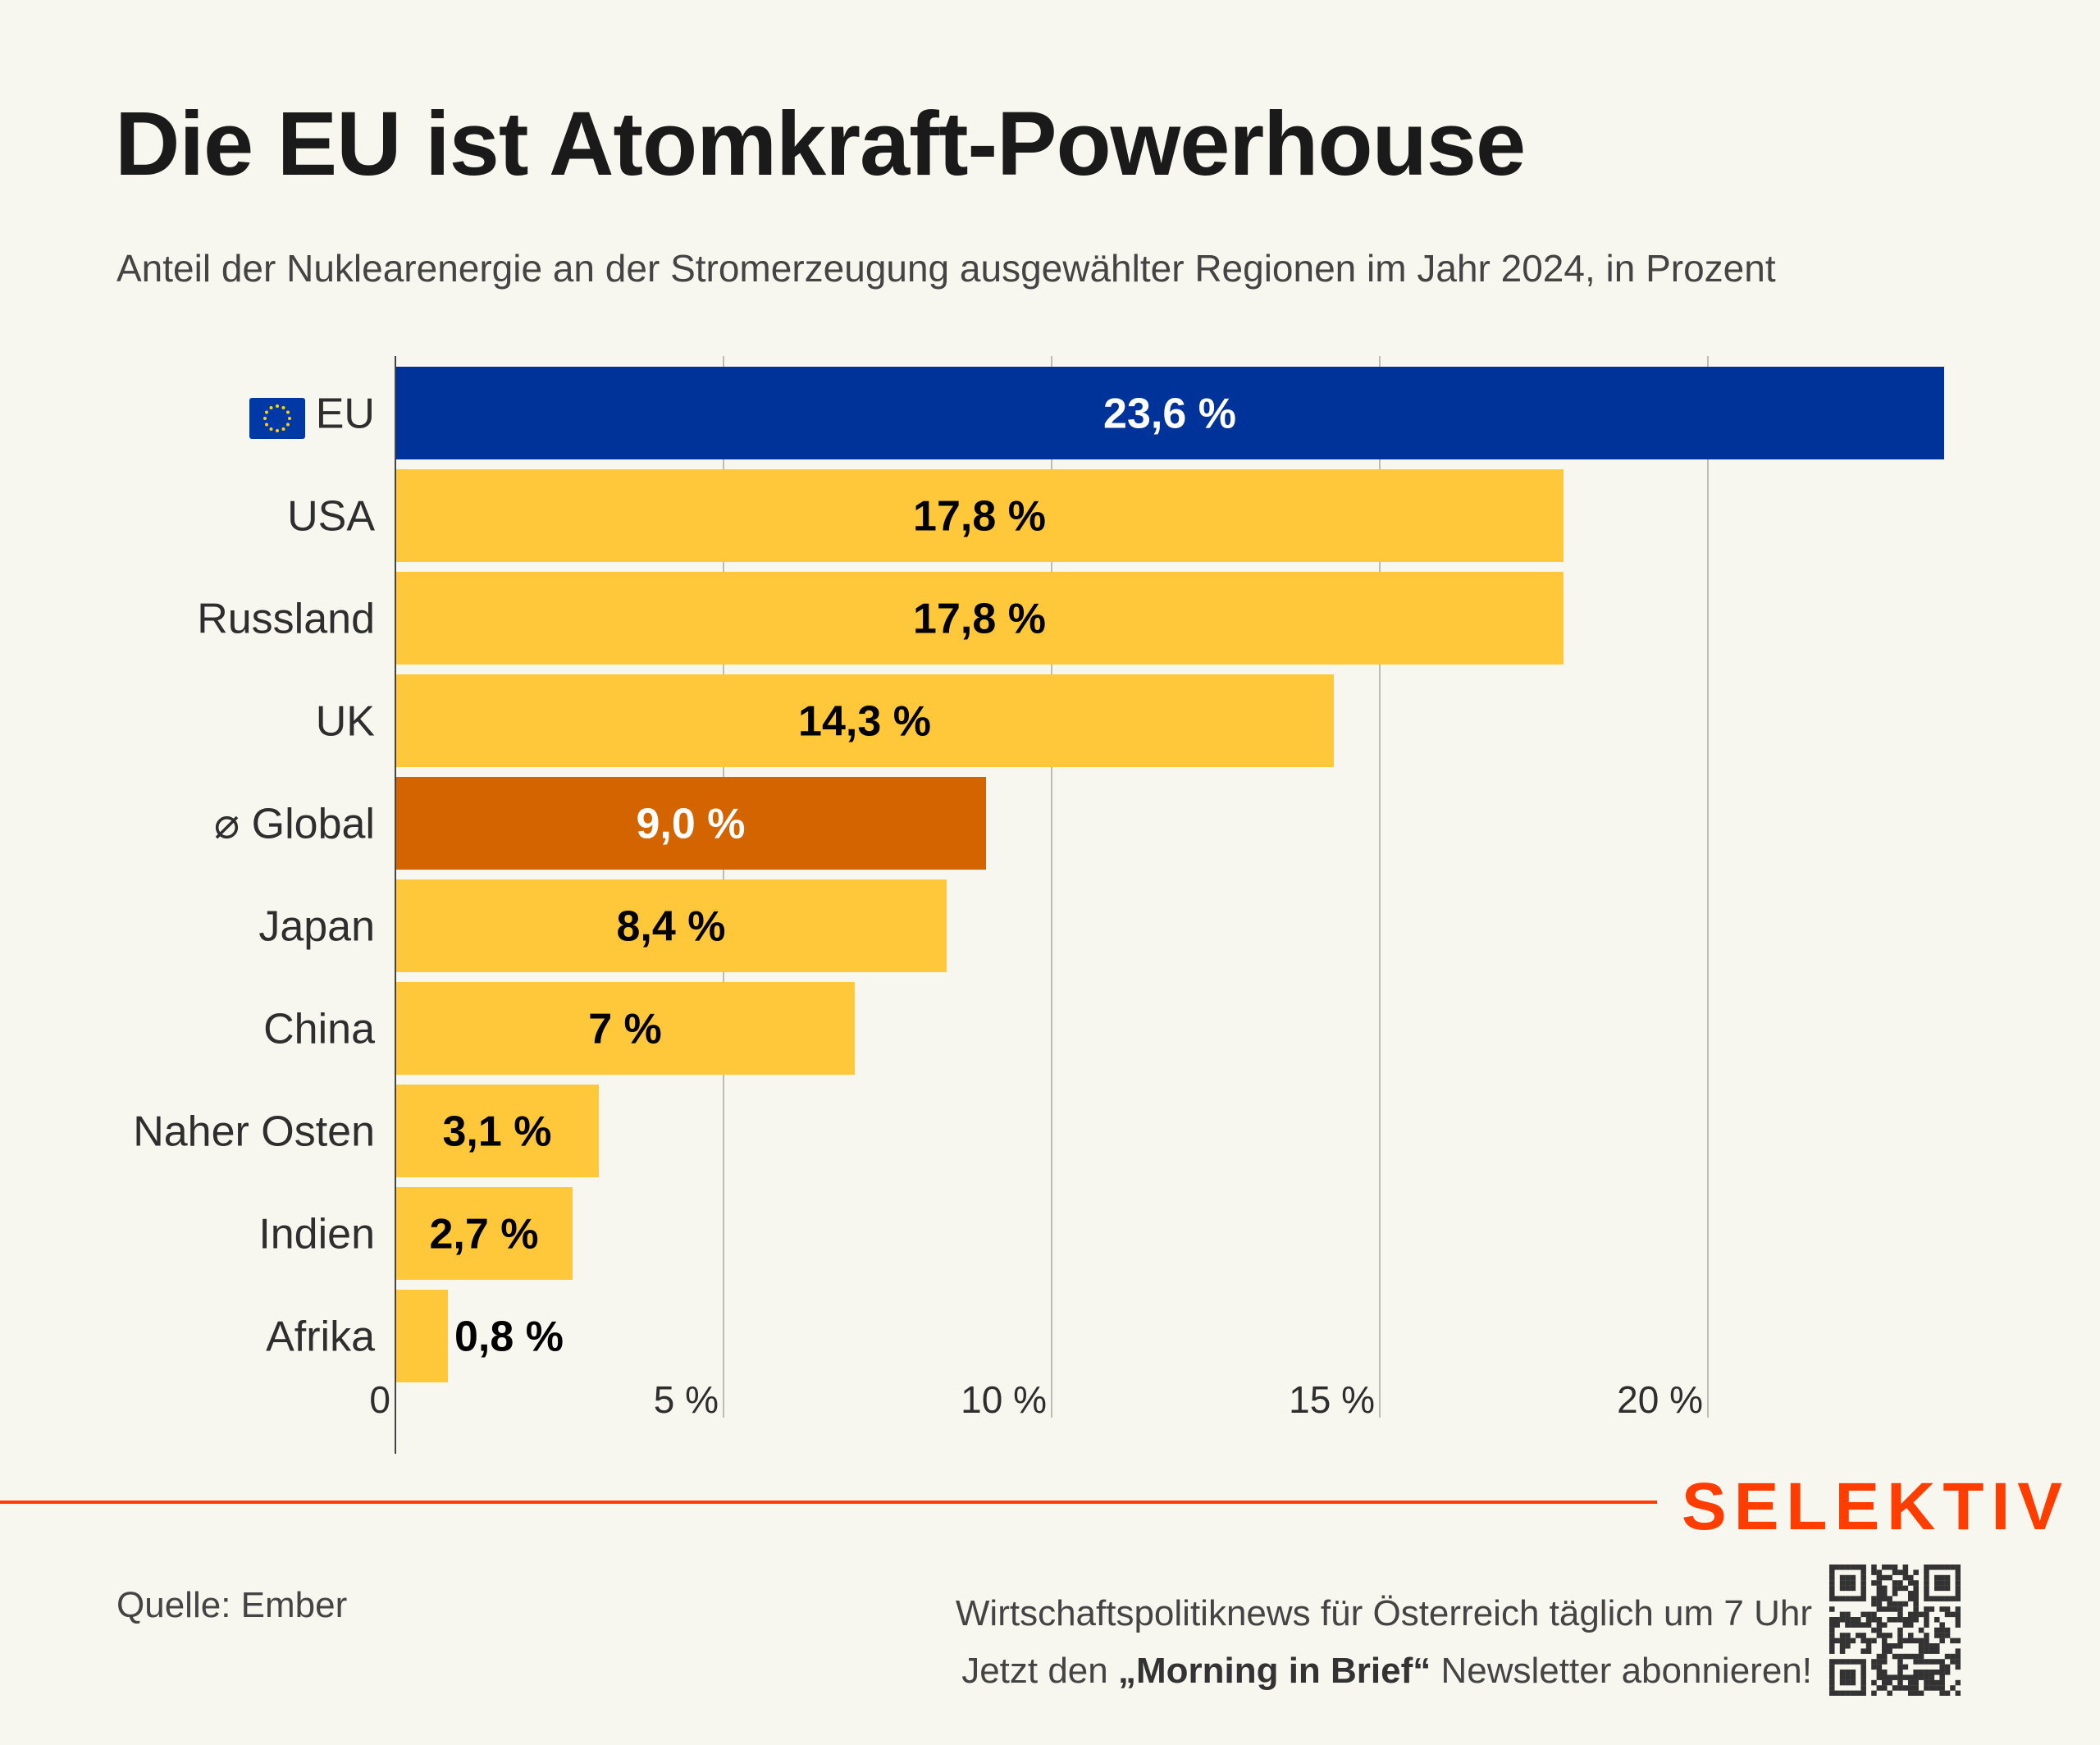 The image size is (2100, 1745). Describe the element at coordinates (294, 824) in the screenshot. I see `category-label: ⌀ Global` at that location.